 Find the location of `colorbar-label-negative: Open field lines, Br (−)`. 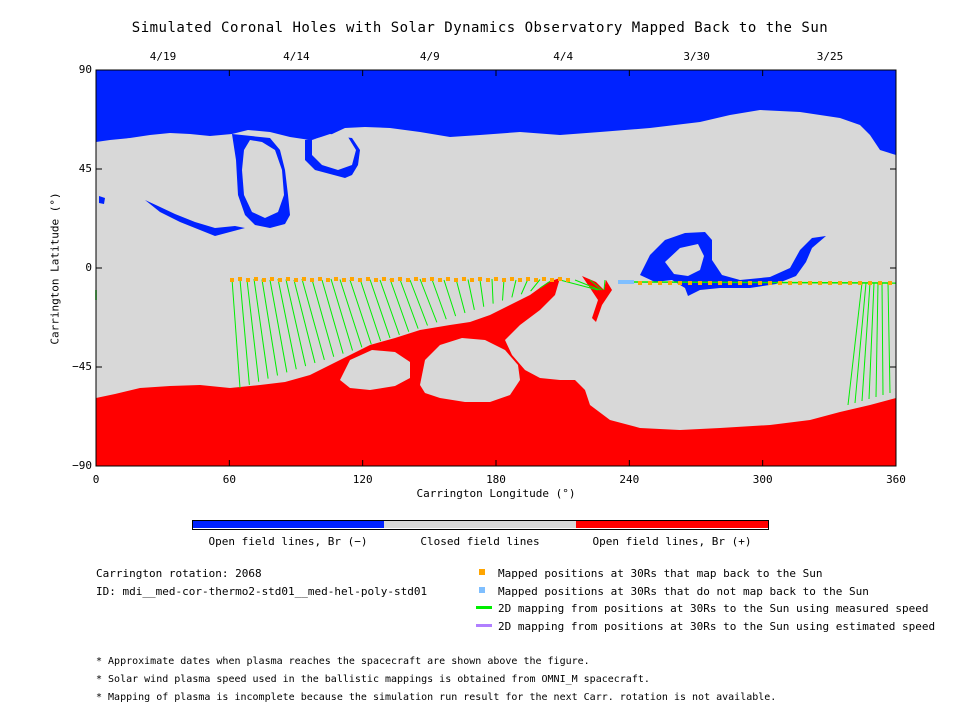

colorbar-label-negative: Open field lines, Br (−) is located at coordinates (288, 541).